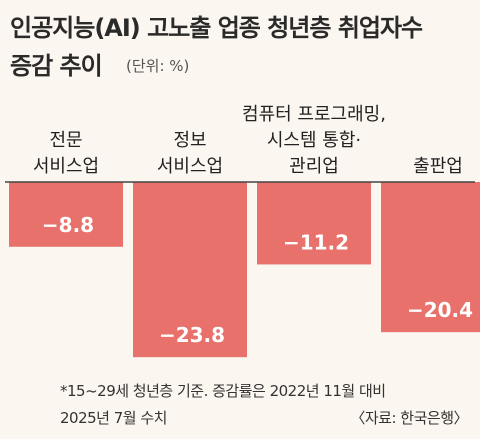 The height and width of the screenshot is (439, 480). I want to click on category-label-3: 컴퓨터 프로그래밍, 시스템 통합· 관리업, so click(314, 140).